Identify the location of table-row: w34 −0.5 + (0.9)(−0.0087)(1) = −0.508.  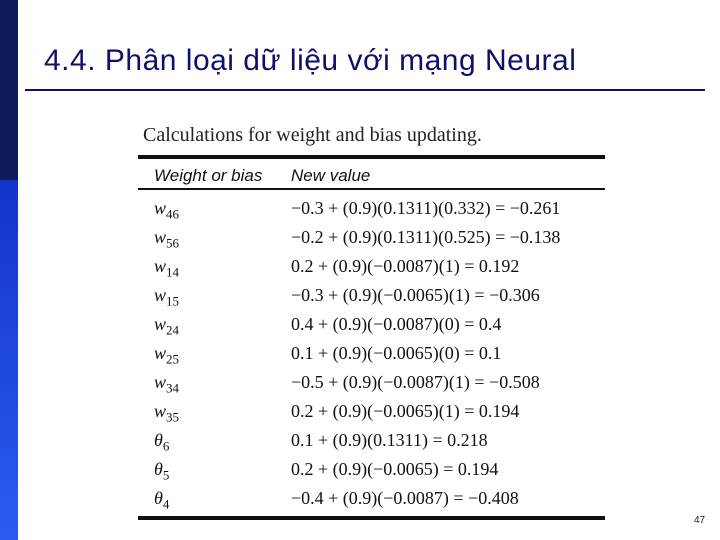
(371, 382).